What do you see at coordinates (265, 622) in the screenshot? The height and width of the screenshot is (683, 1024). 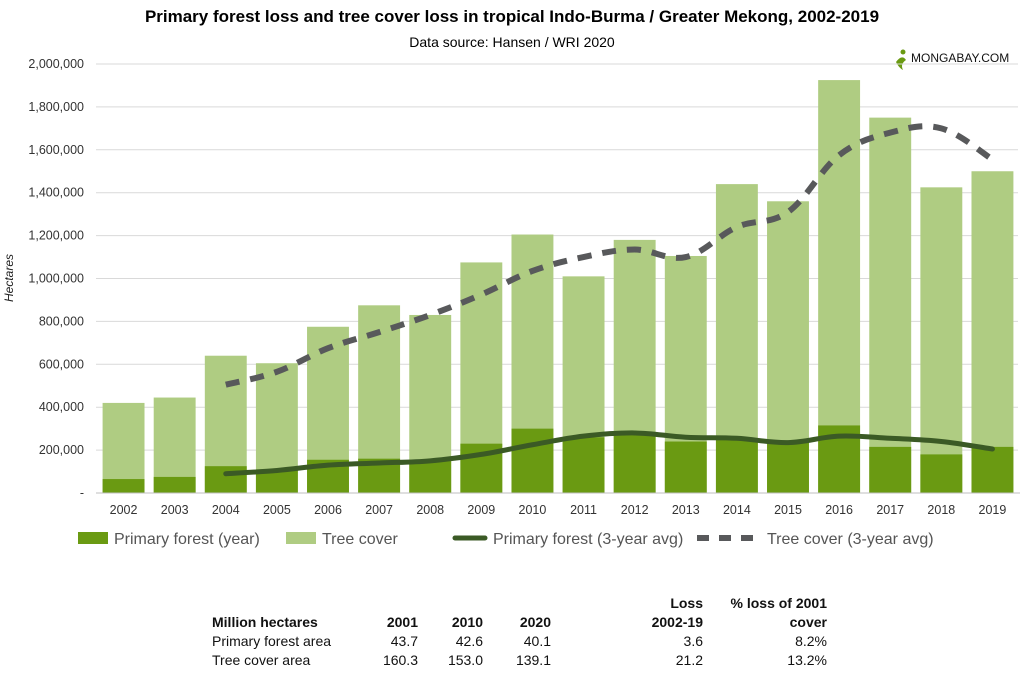 I see `summary-header-cell: Million hectares` at bounding box center [265, 622].